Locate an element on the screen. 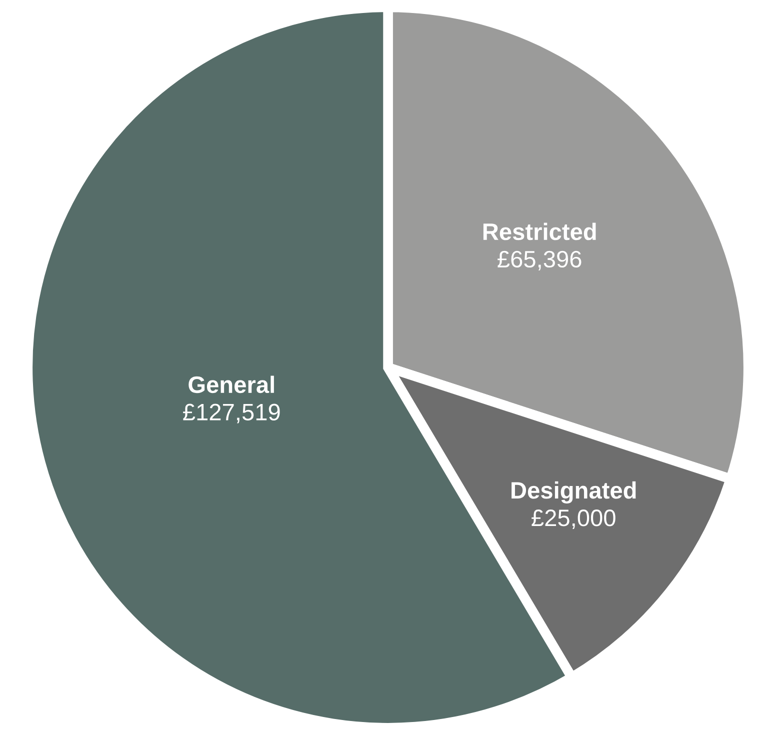  slice-label: Designated is located at coordinates (574, 492).